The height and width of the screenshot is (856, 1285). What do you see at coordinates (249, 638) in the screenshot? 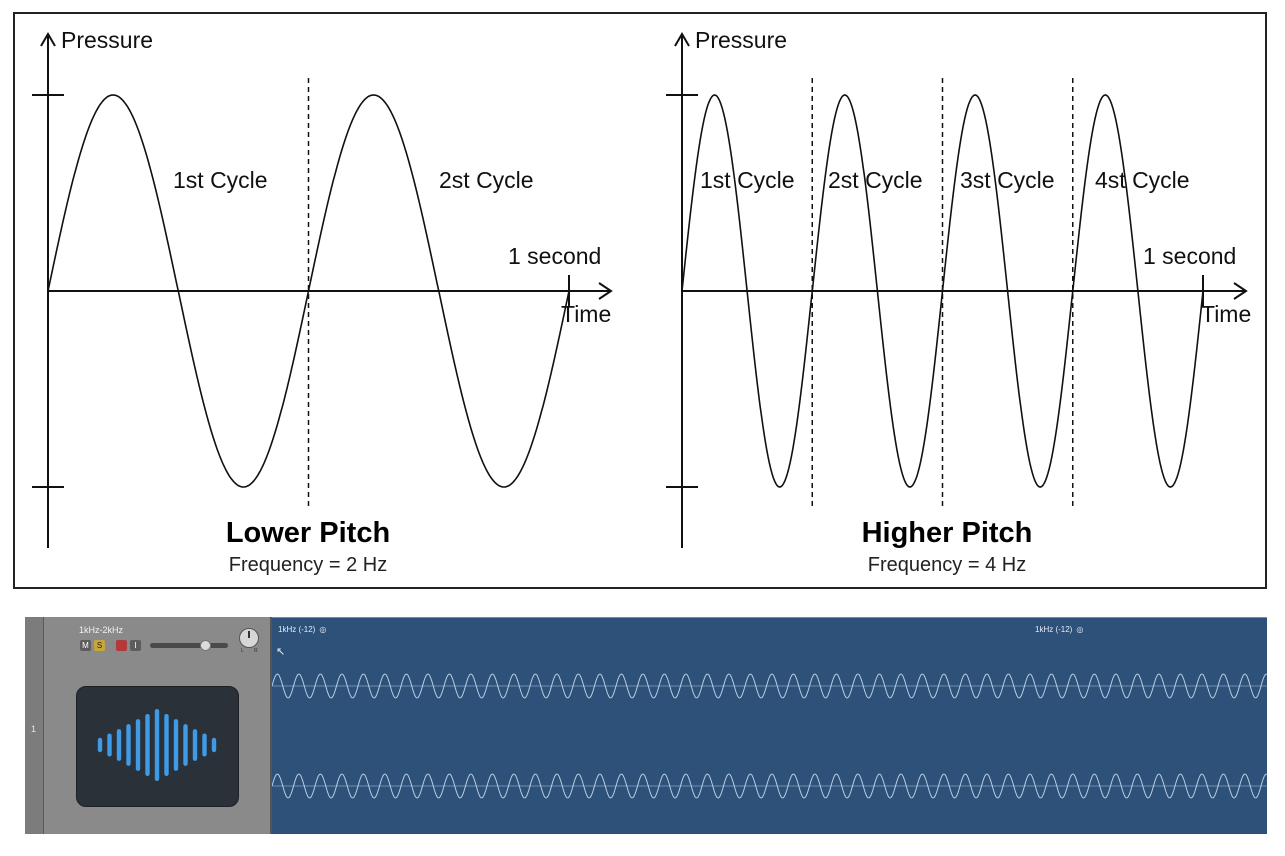
I see `pan-knob` at bounding box center [249, 638].